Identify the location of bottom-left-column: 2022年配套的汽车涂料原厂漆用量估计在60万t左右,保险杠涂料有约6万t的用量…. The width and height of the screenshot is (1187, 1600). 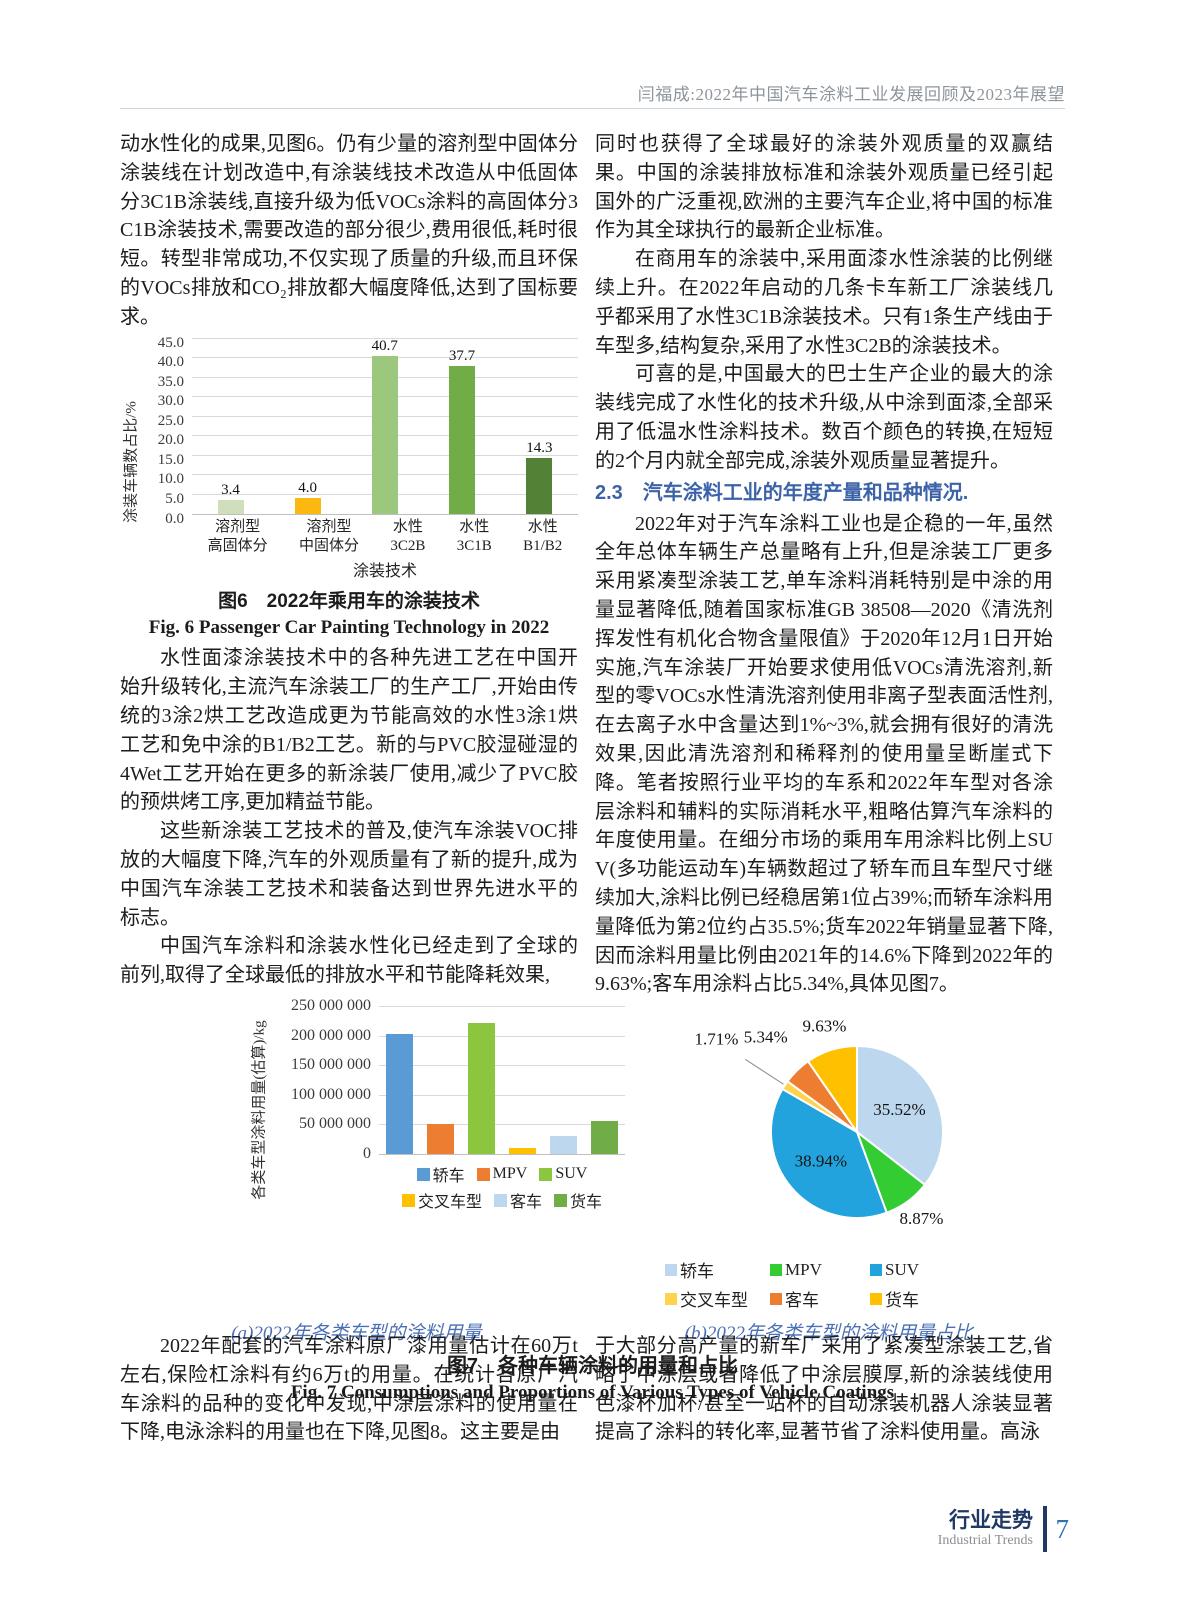
(349, 1389).